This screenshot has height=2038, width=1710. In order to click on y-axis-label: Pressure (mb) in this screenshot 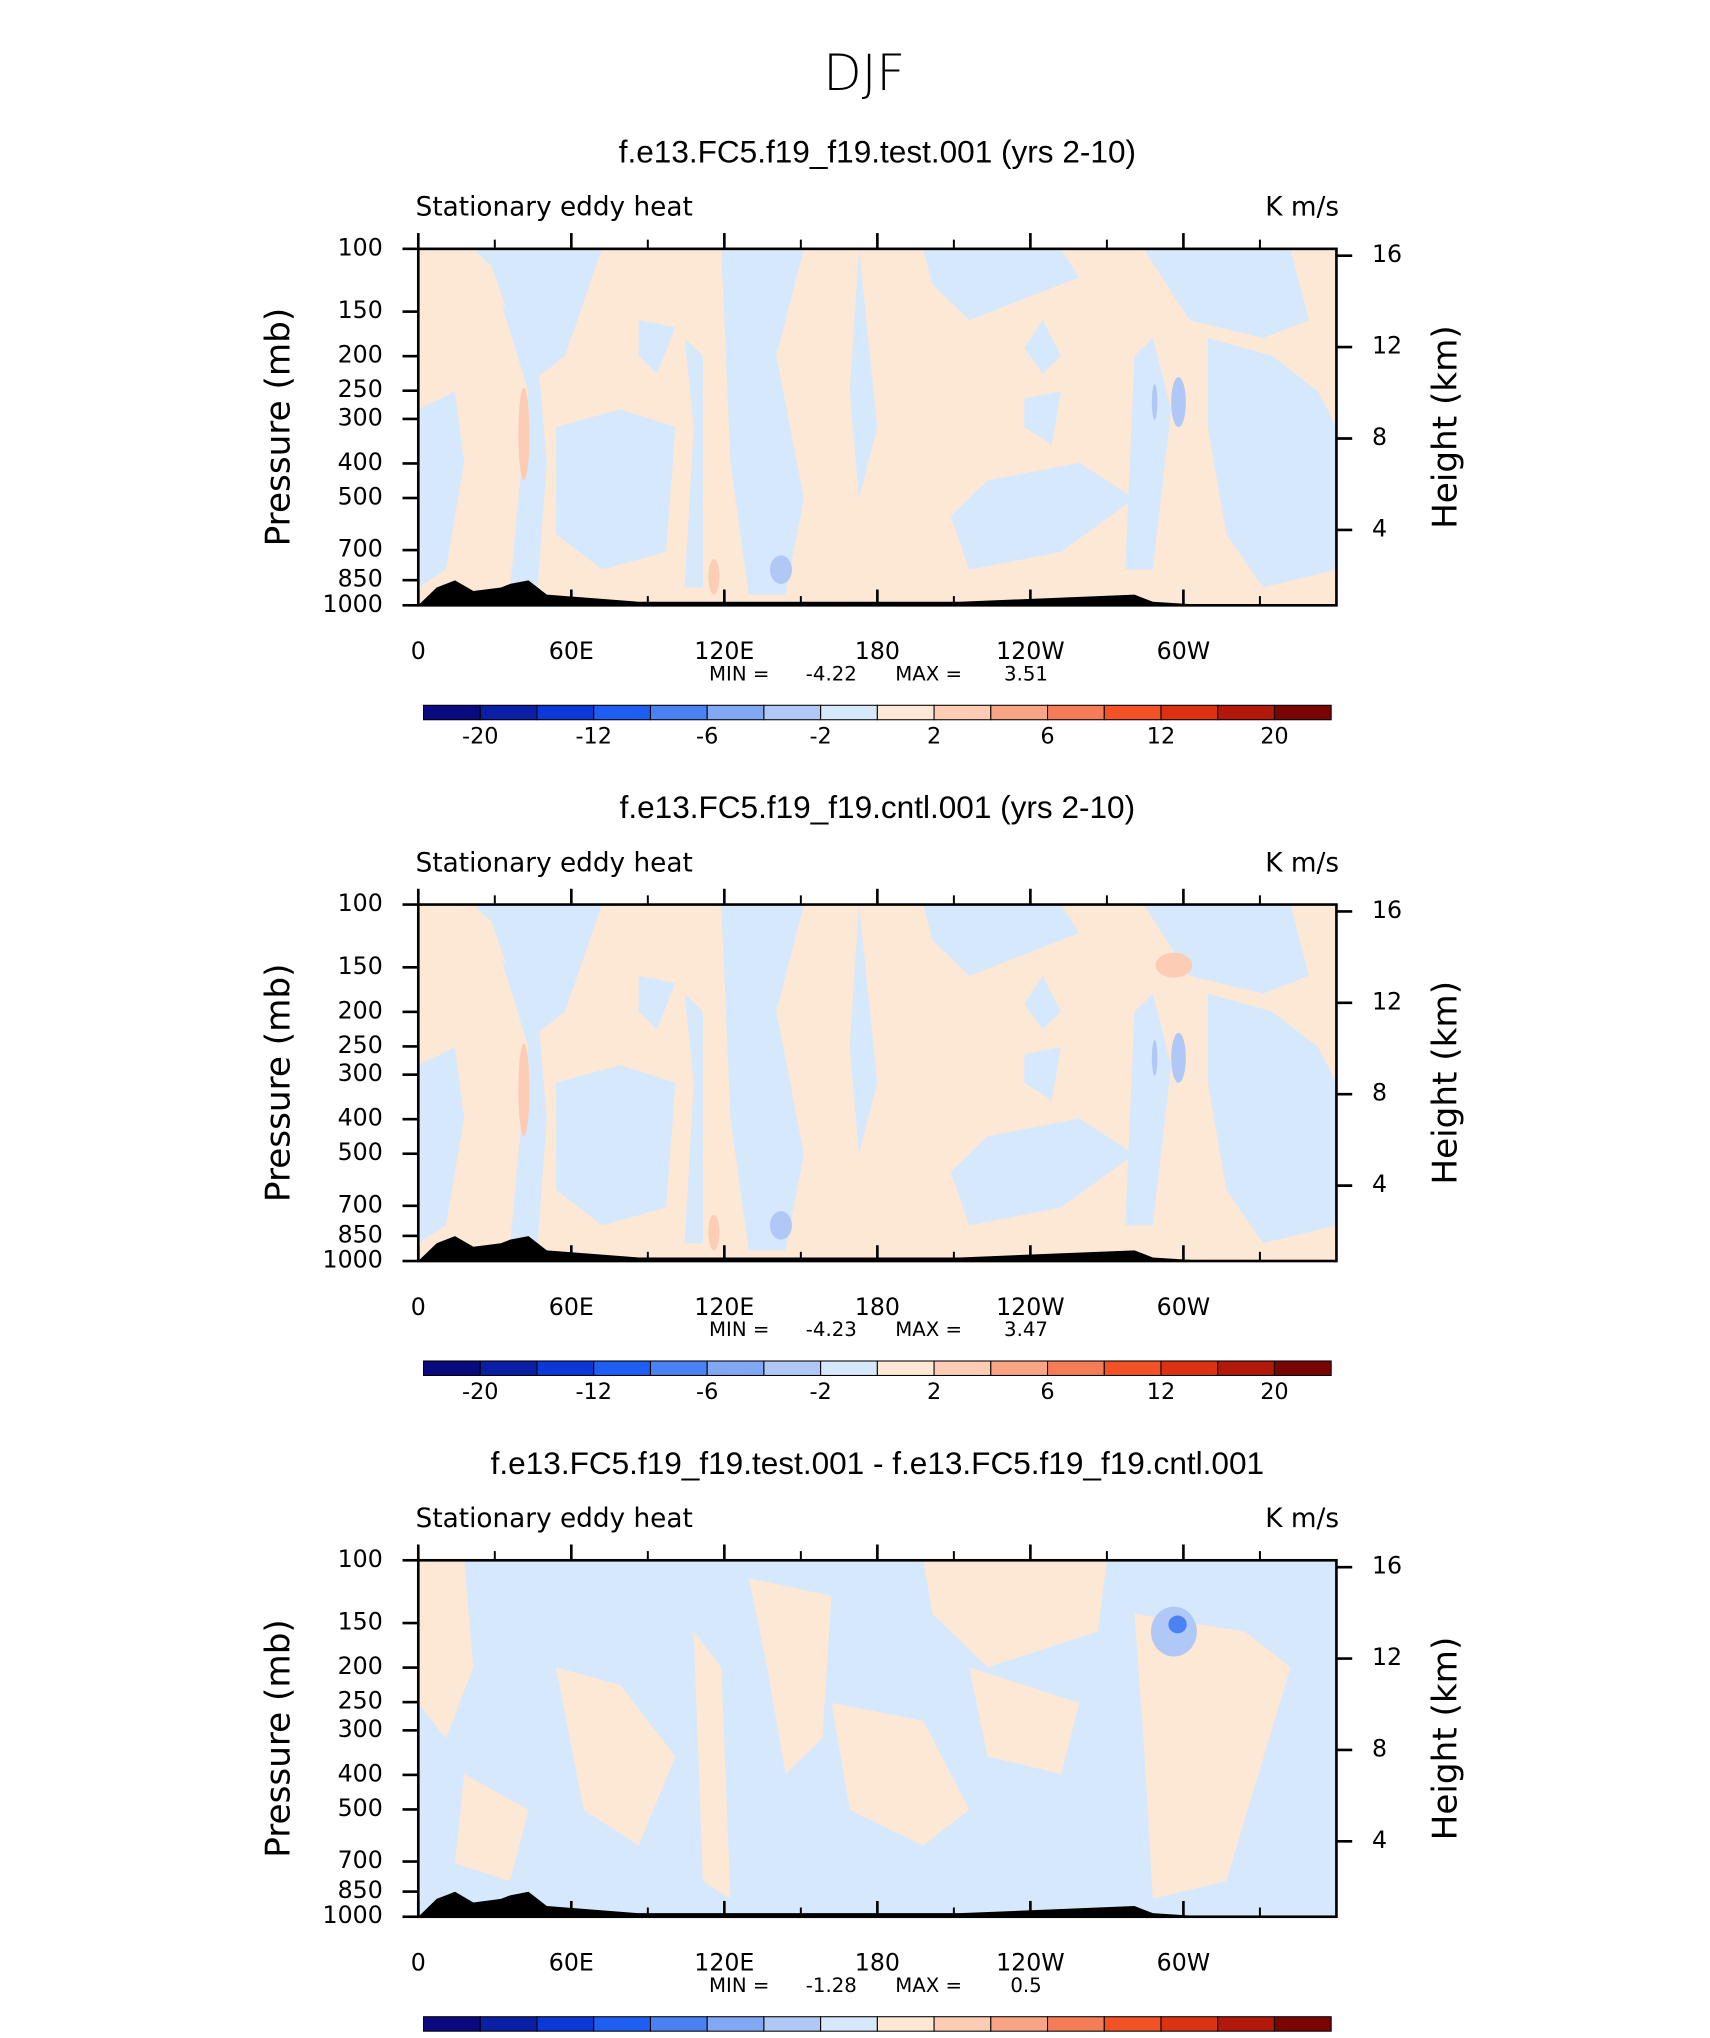, I will do `click(279, 1083)`.